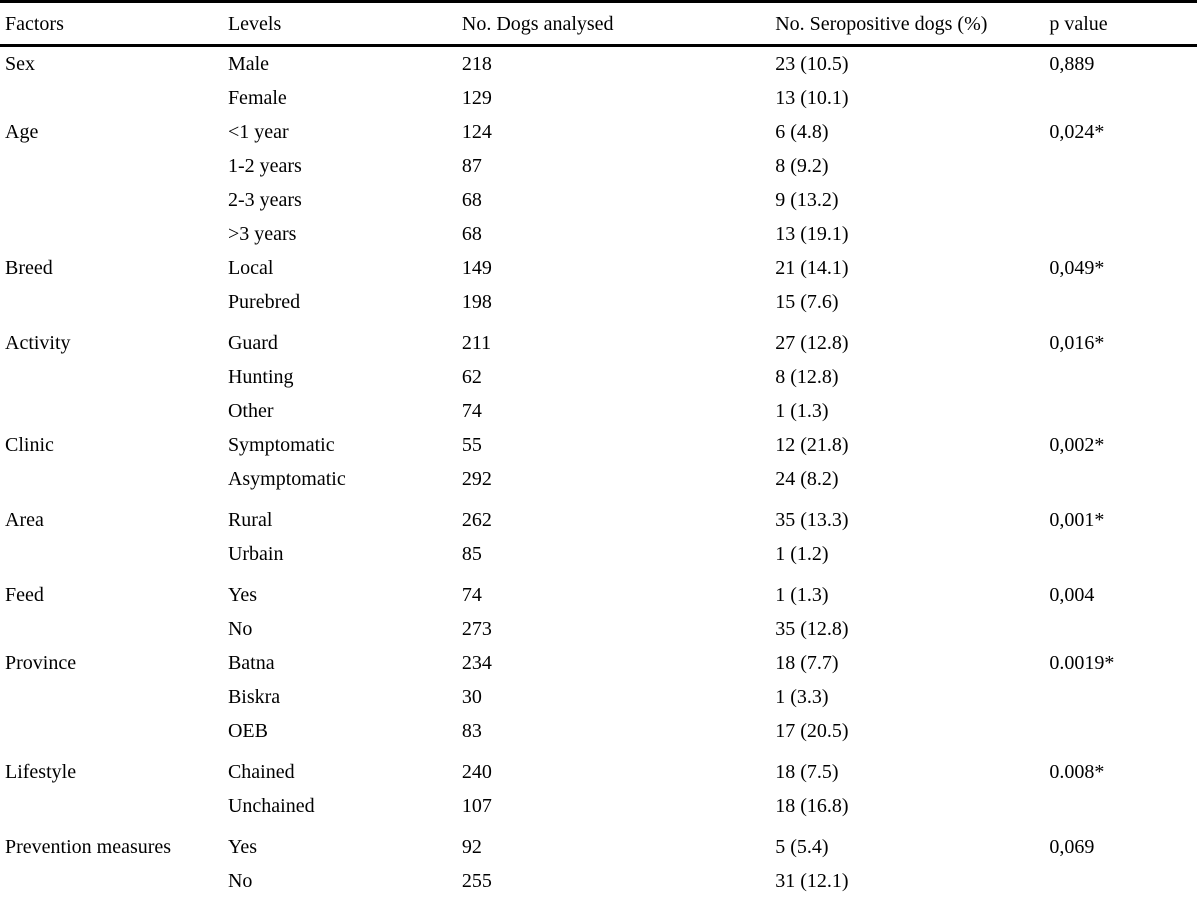  I want to click on level-cell: Symptomatic, so click(345, 445).